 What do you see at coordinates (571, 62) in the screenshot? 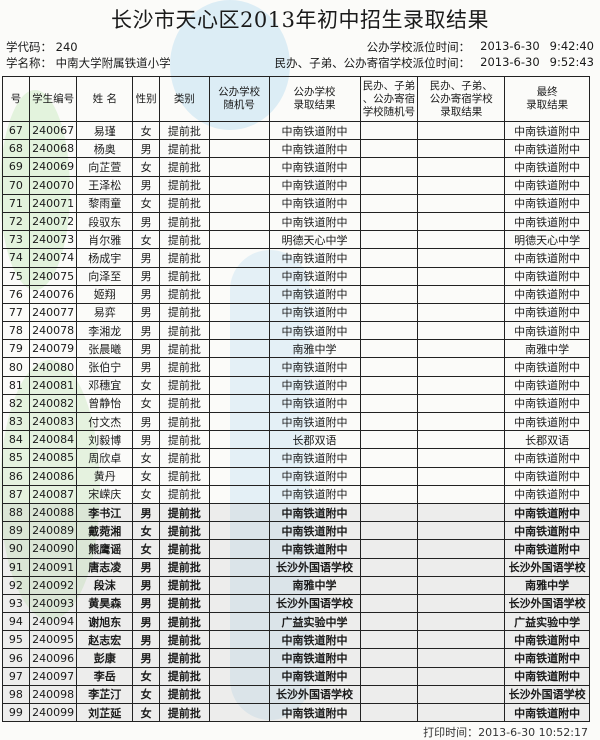
I see `private-time: 9:52:43` at bounding box center [571, 62].